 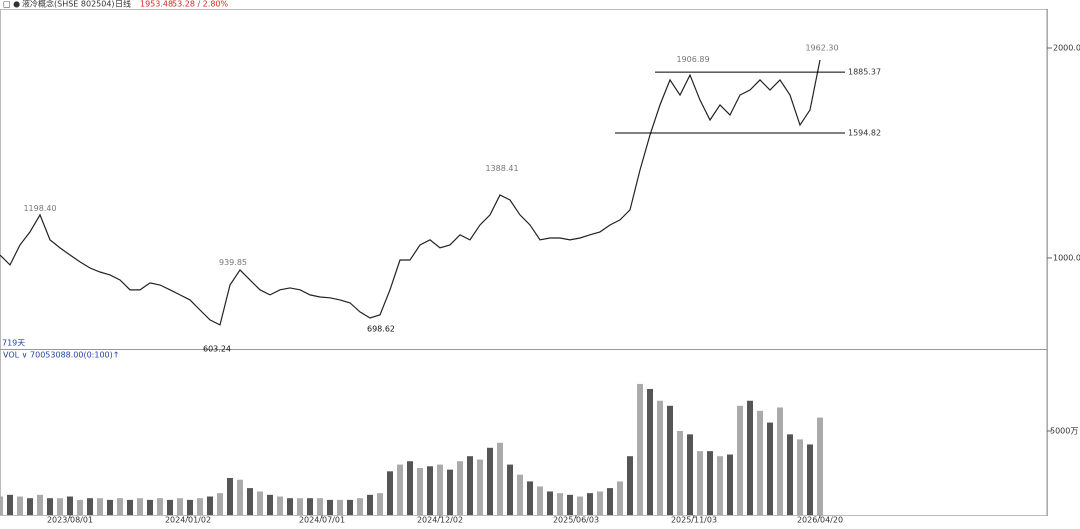 I want to click on level-label: 1594.82, so click(x=864, y=133).